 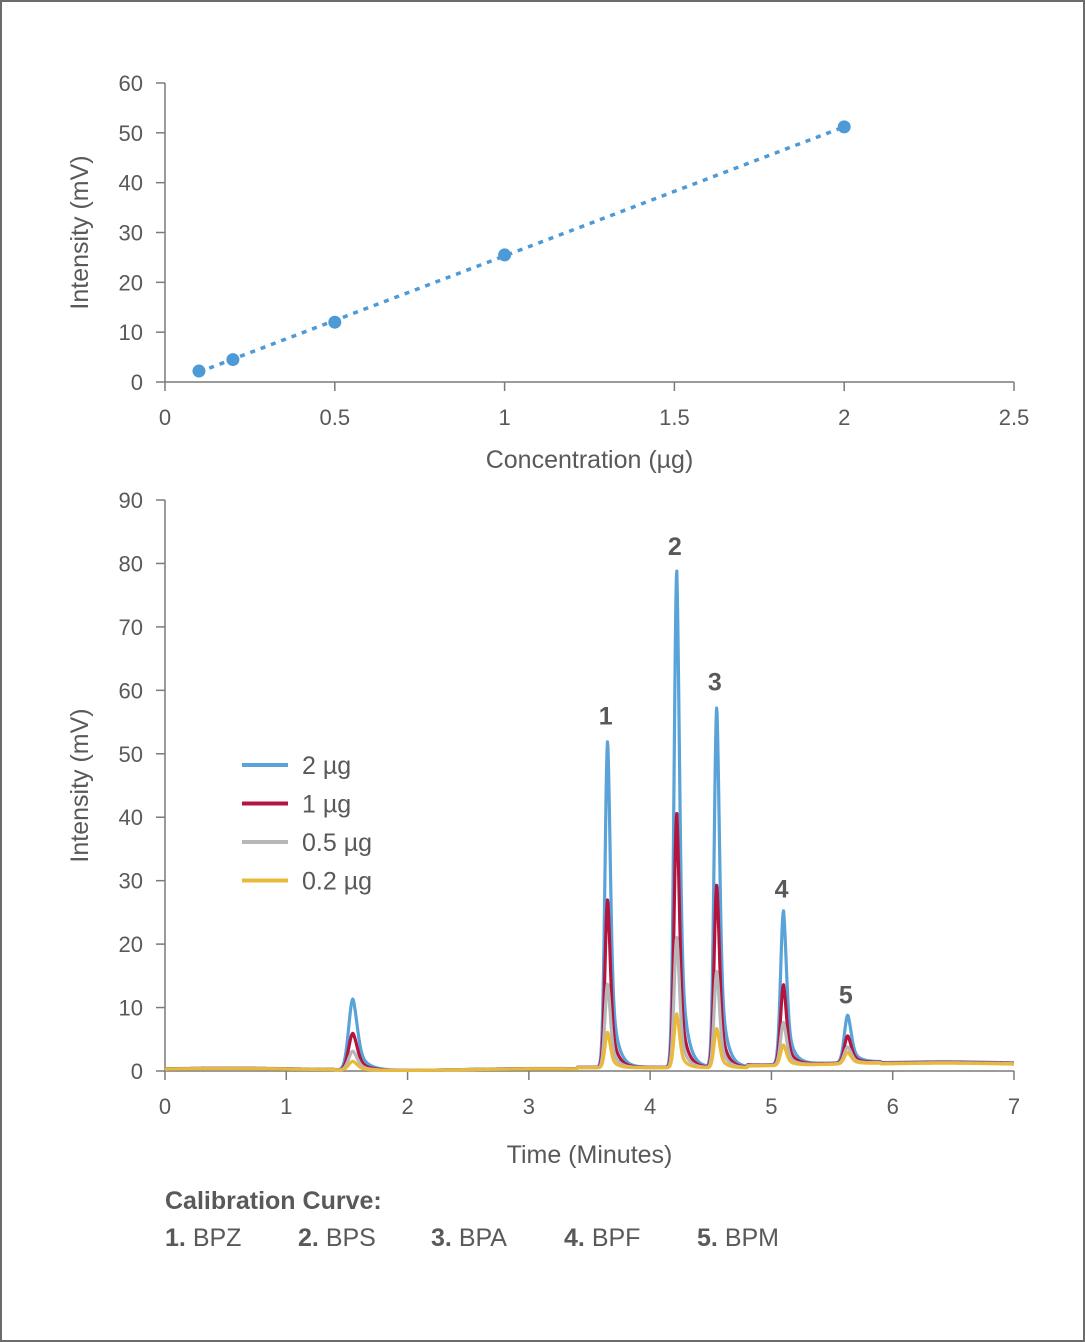 I want to click on y-tick-label: 70, so click(x=131, y=627).